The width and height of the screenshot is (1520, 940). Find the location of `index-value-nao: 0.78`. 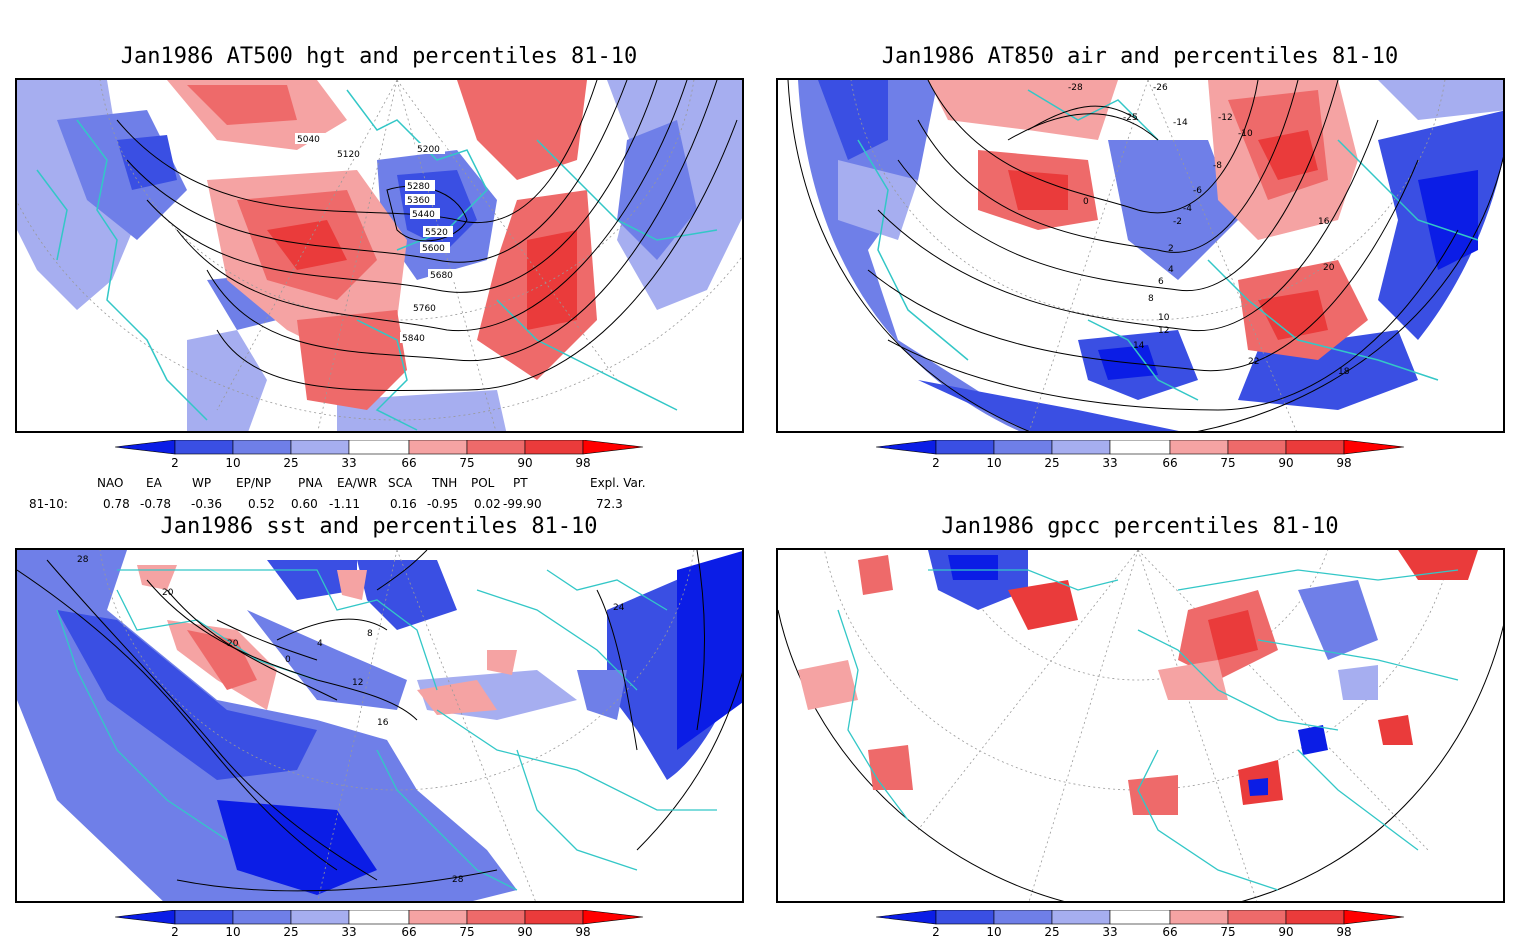

index-value-nao: 0.78 is located at coordinates (116, 504).